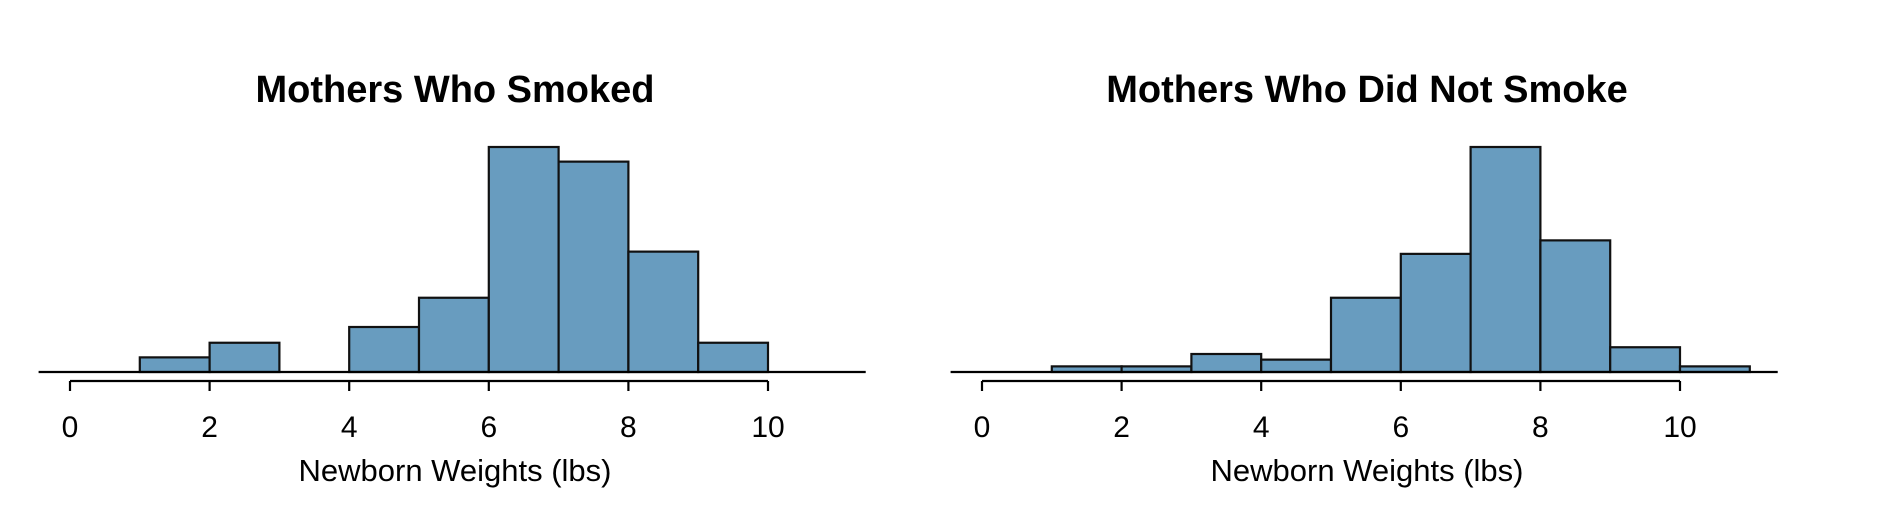 Image resolution: width=1882 pixels, height=518 pixels. What do you see at coordinates (1366, 90) in the screenshot?
I see `panel-title-did-not-smoke: Mothers Who Did Not Smoke` at bounding box center [1366, 90].